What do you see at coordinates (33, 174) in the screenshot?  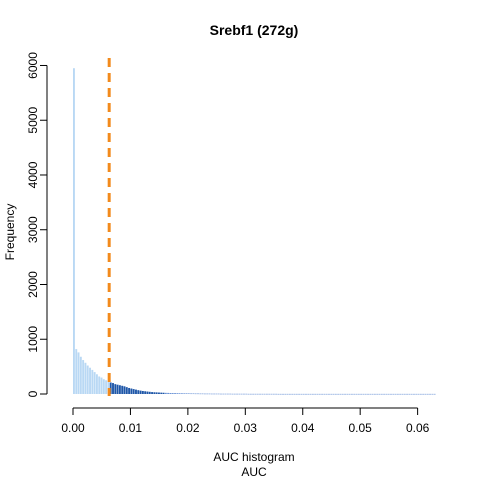 I see `y-tick-label: 4000` at bounding box center [33, 174].